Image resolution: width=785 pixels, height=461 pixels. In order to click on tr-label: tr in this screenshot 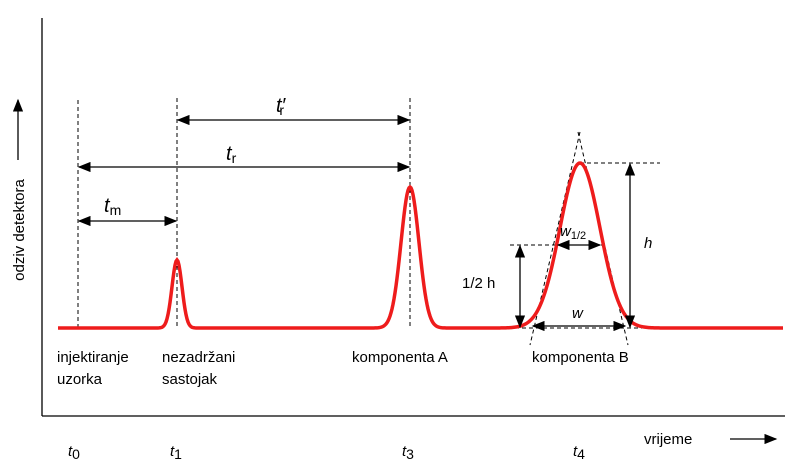, I will do `click(231, 154)`.